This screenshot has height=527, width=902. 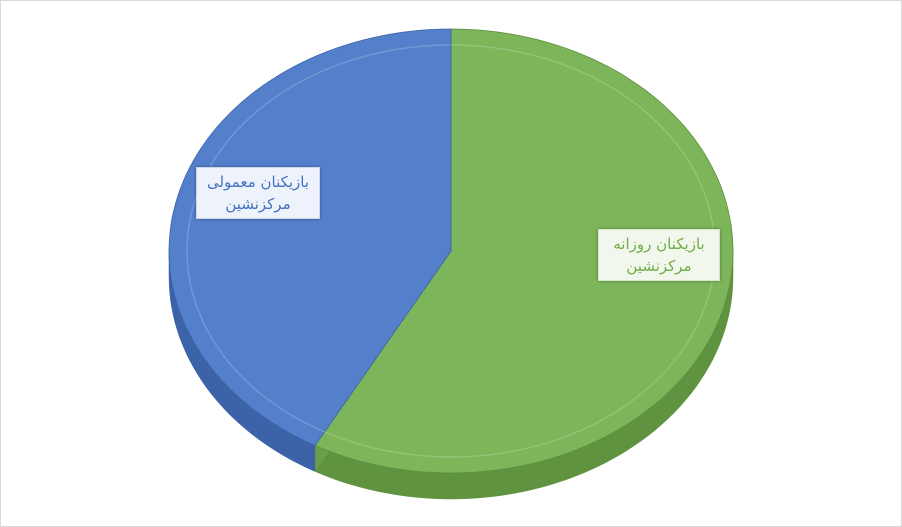 I want to click on data-label-regular-central-players: بازیکنان معمولی مرکزنشین, so click(x=258, y=193).